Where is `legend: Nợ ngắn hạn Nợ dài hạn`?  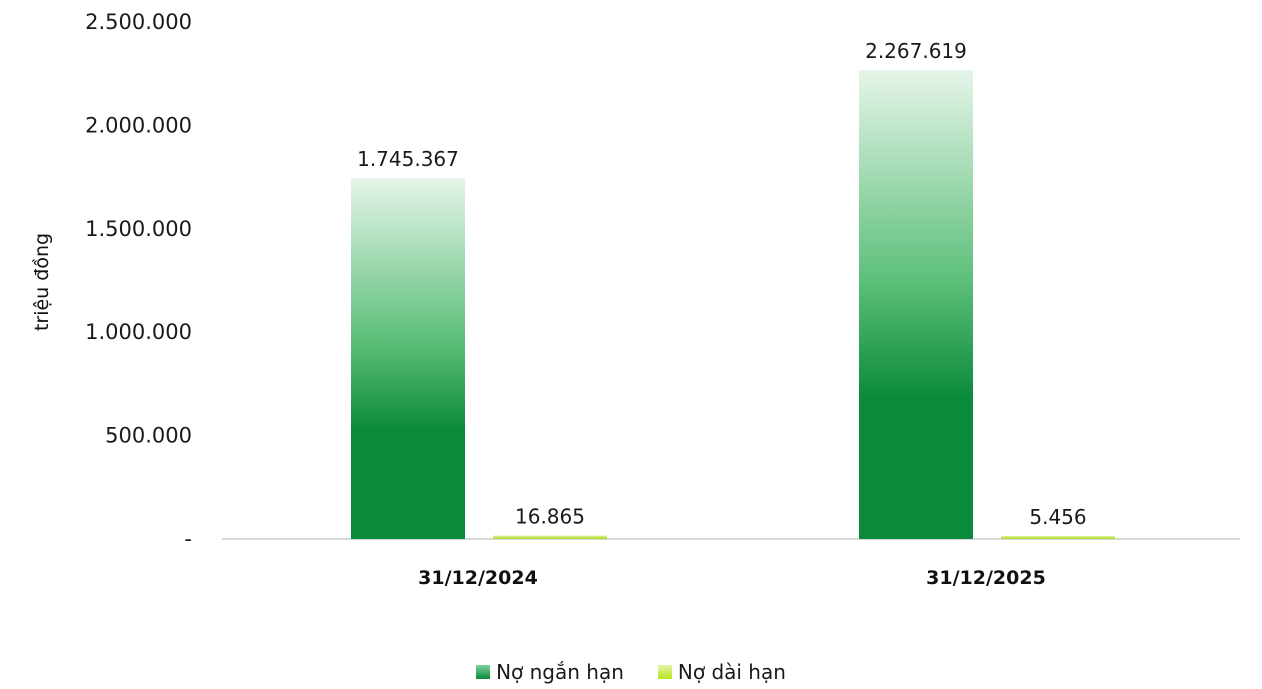
legend: Nợ ngắn hạn Nợ dài hạn is located at coordinates (631, 672).